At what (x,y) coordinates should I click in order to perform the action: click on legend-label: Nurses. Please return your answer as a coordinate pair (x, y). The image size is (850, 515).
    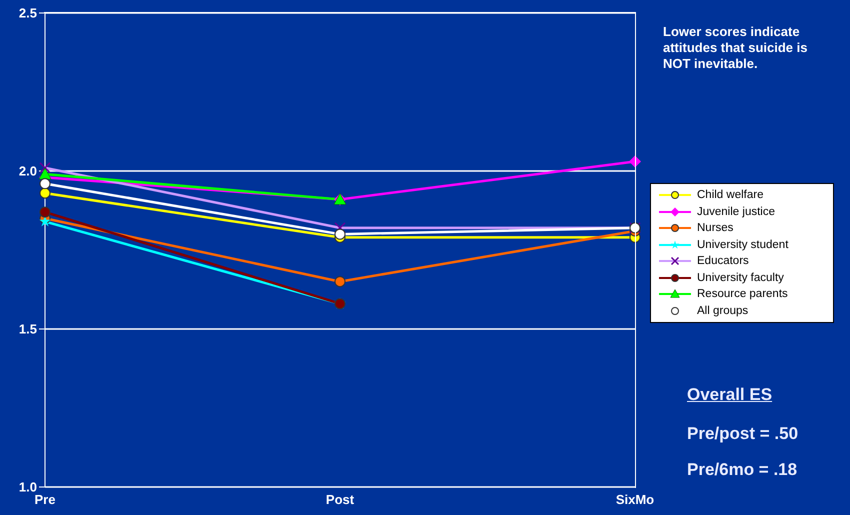
    Looking at the image, I should click on (715, 228).